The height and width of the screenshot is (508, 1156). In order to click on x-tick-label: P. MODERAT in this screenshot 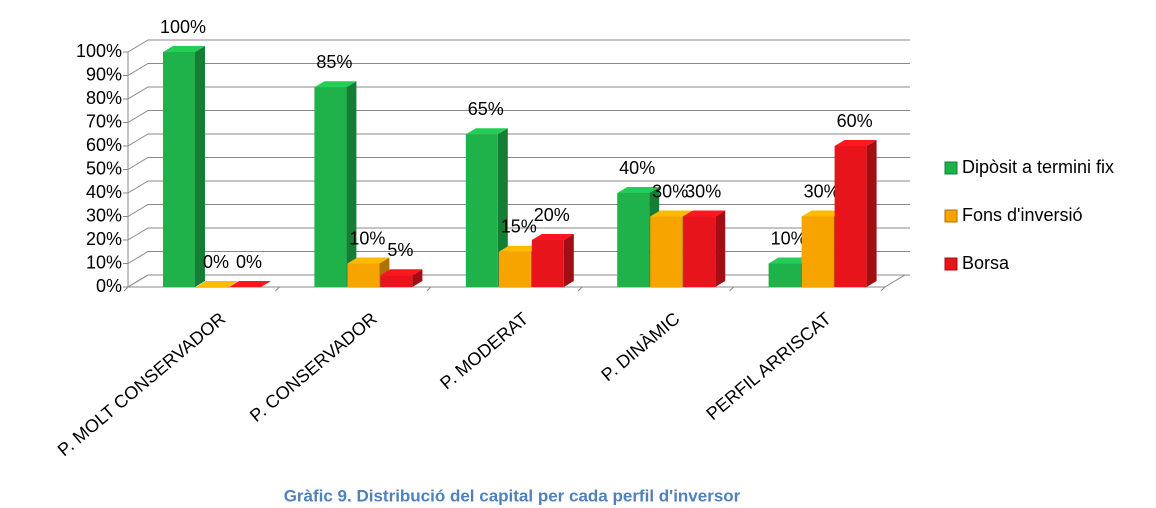, I will do `click(484, 350)`.